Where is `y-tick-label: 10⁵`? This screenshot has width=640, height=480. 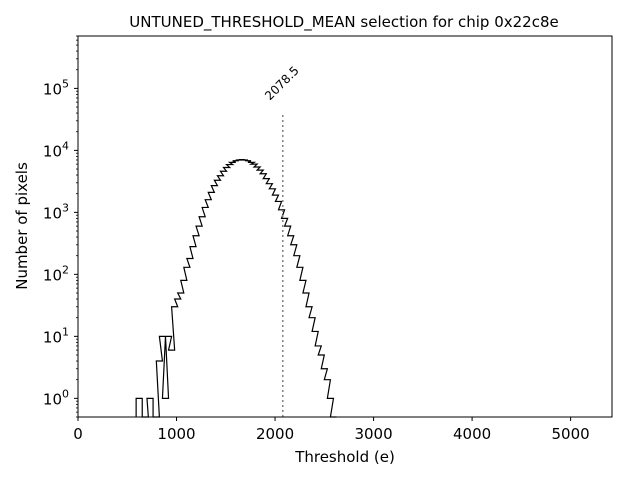
y-tick-label: 10⁵ is located at coordinates (56, 87).